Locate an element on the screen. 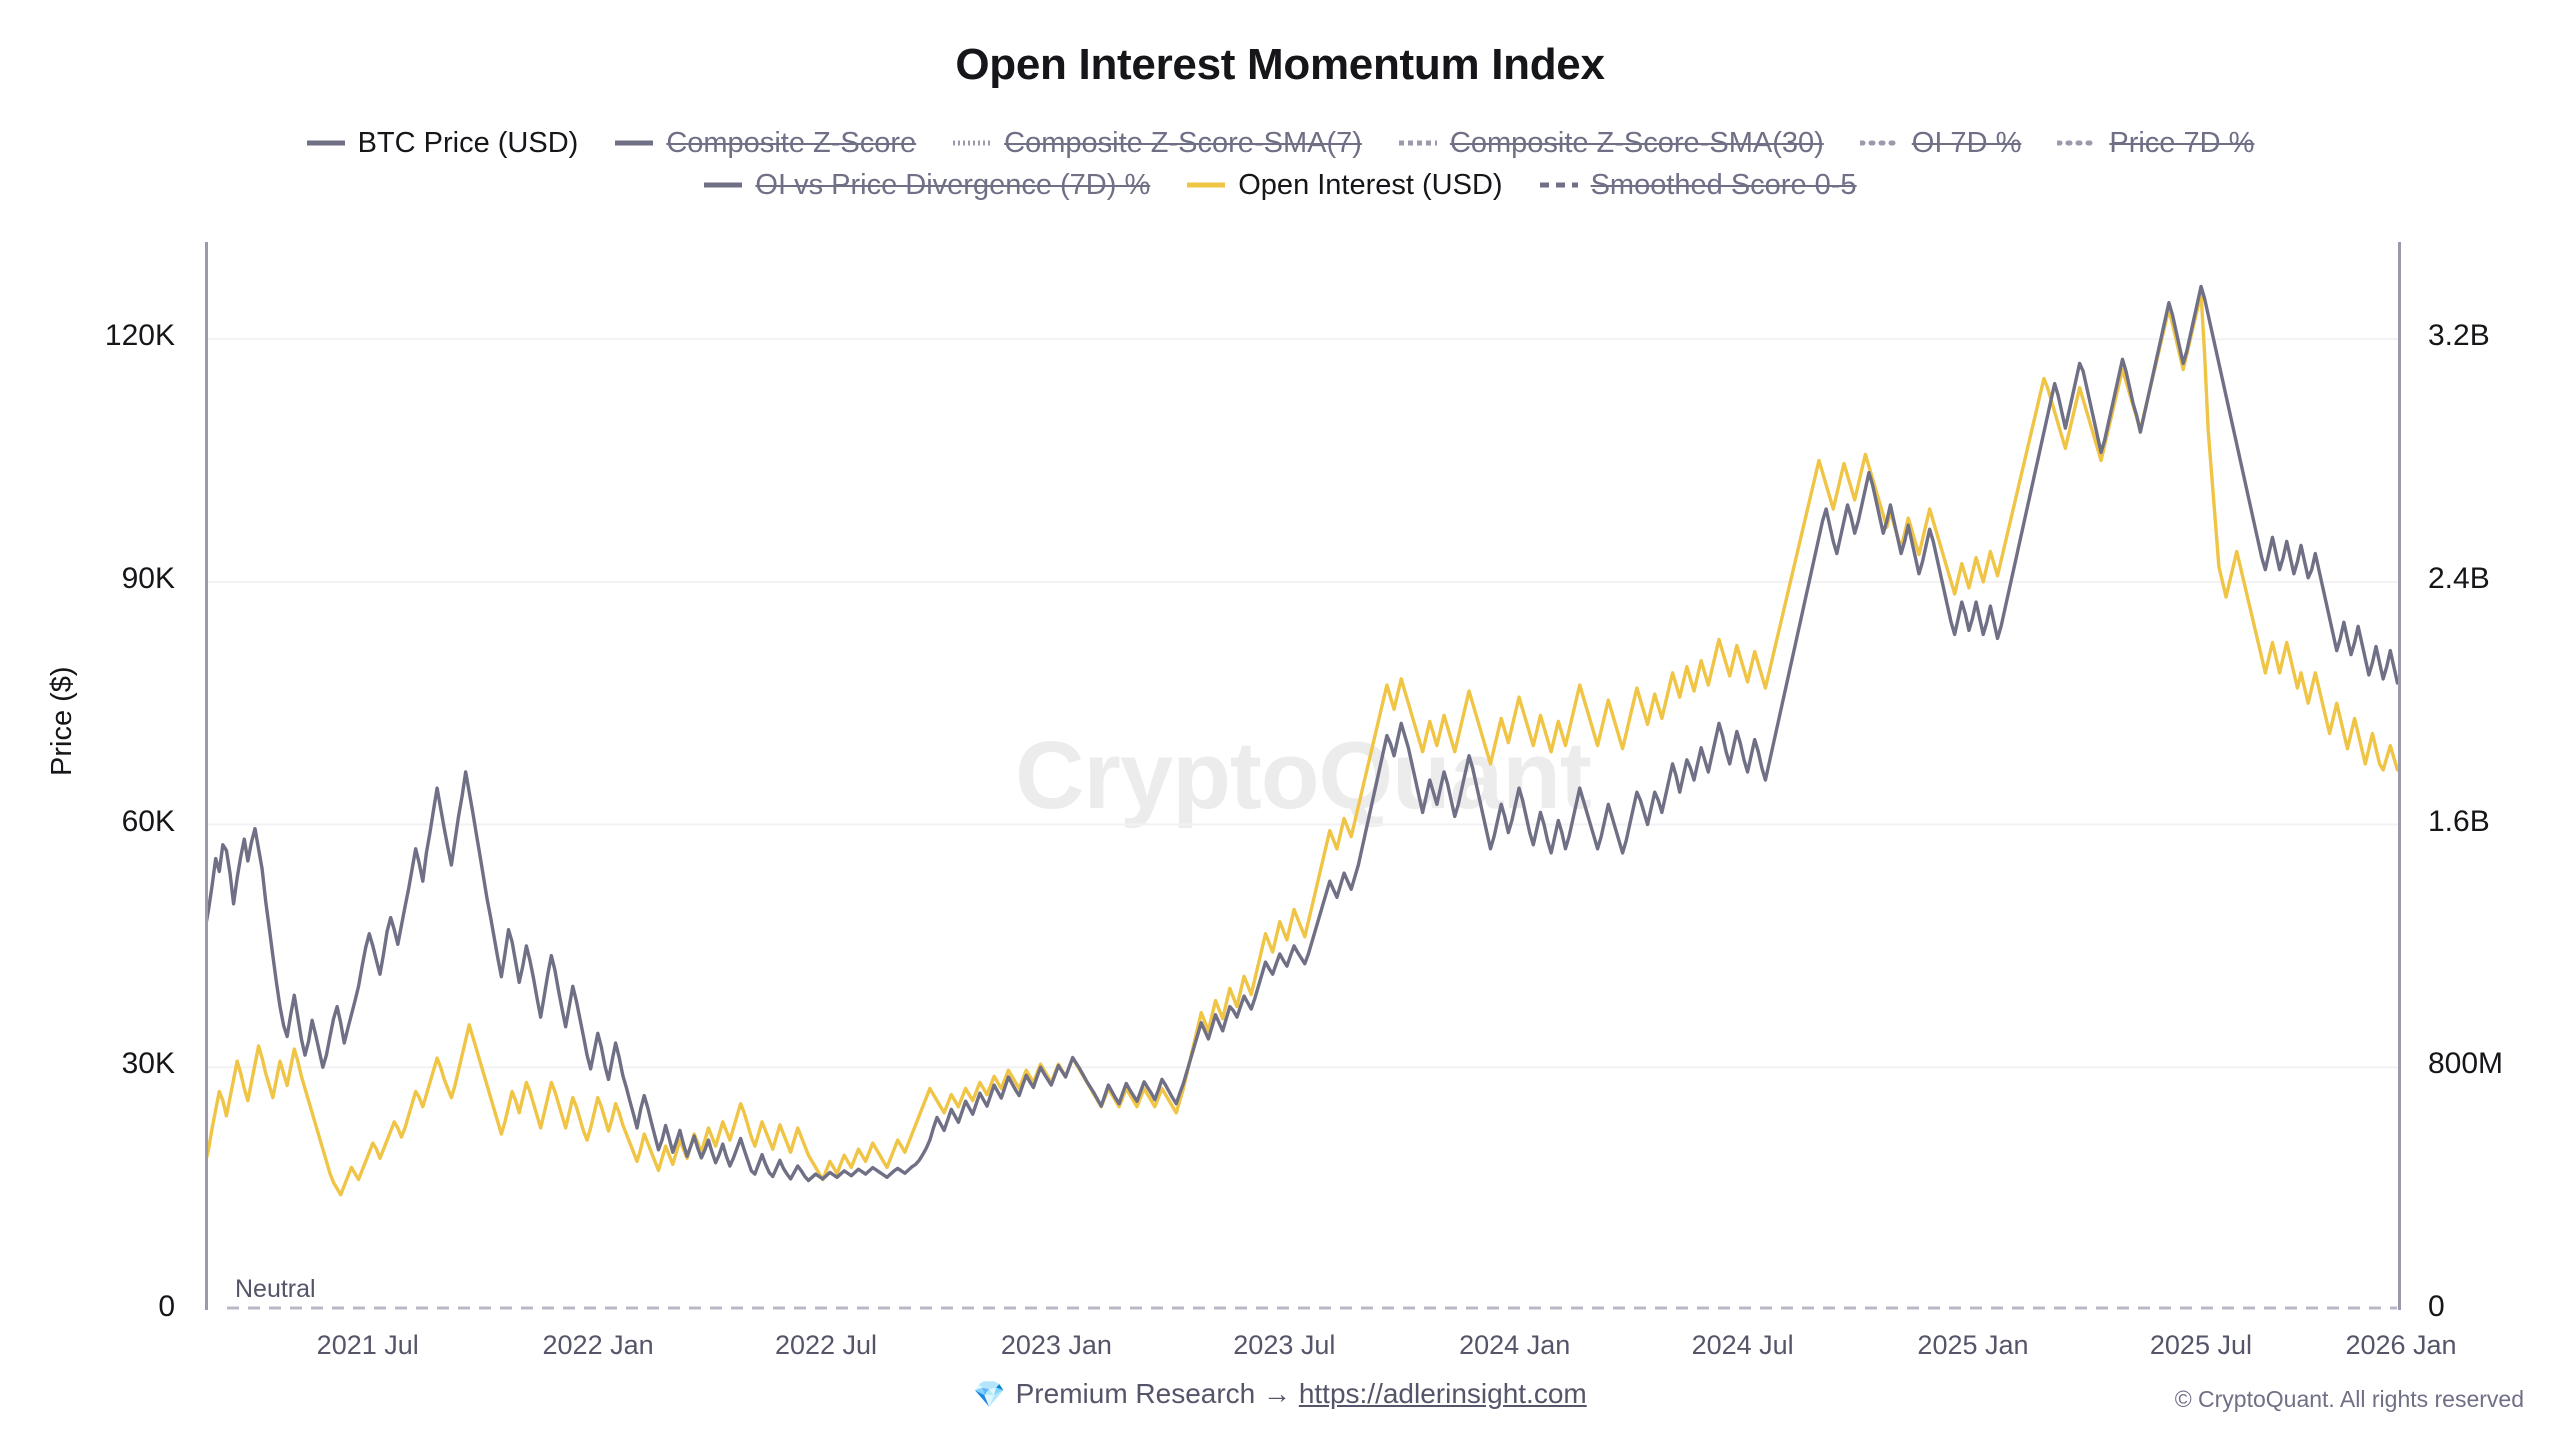 Image resolution: width=2560 pixels, height=1440 pixels. legend-oi-7d-pct: OI 7D % is located at coordinates (1940, 142).